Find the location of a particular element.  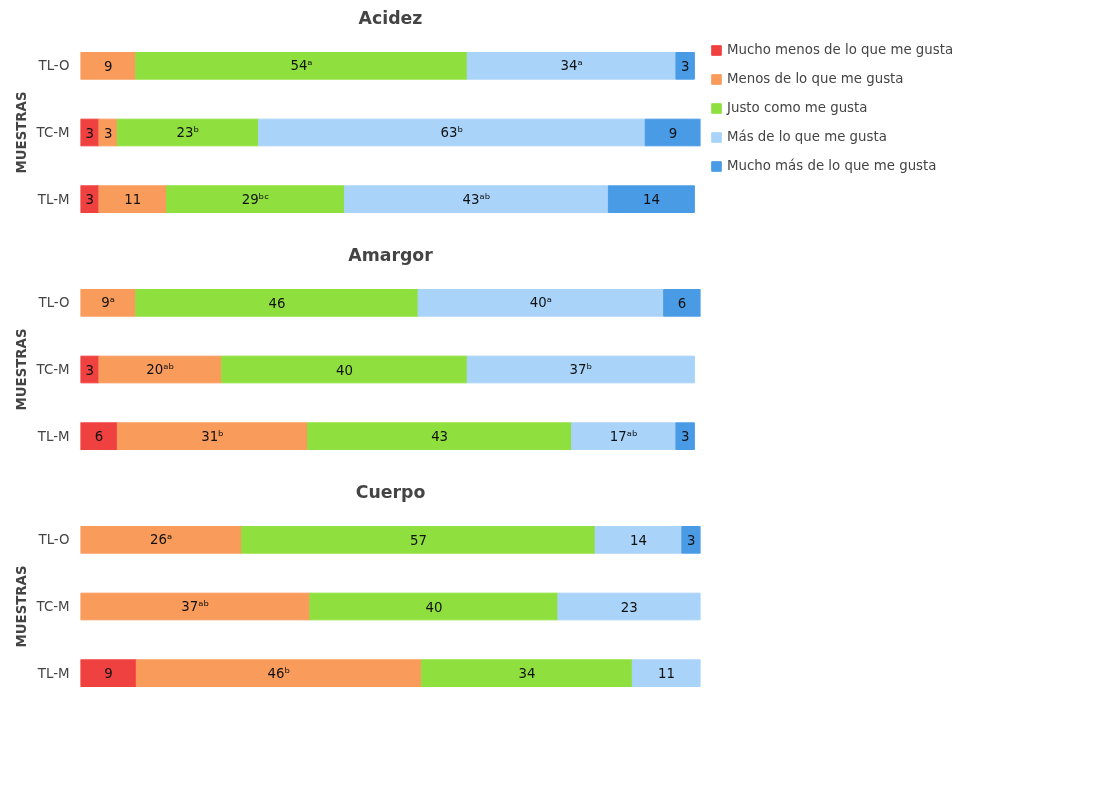

data-label: 63ᵇ is located at coordinates (452, 132).